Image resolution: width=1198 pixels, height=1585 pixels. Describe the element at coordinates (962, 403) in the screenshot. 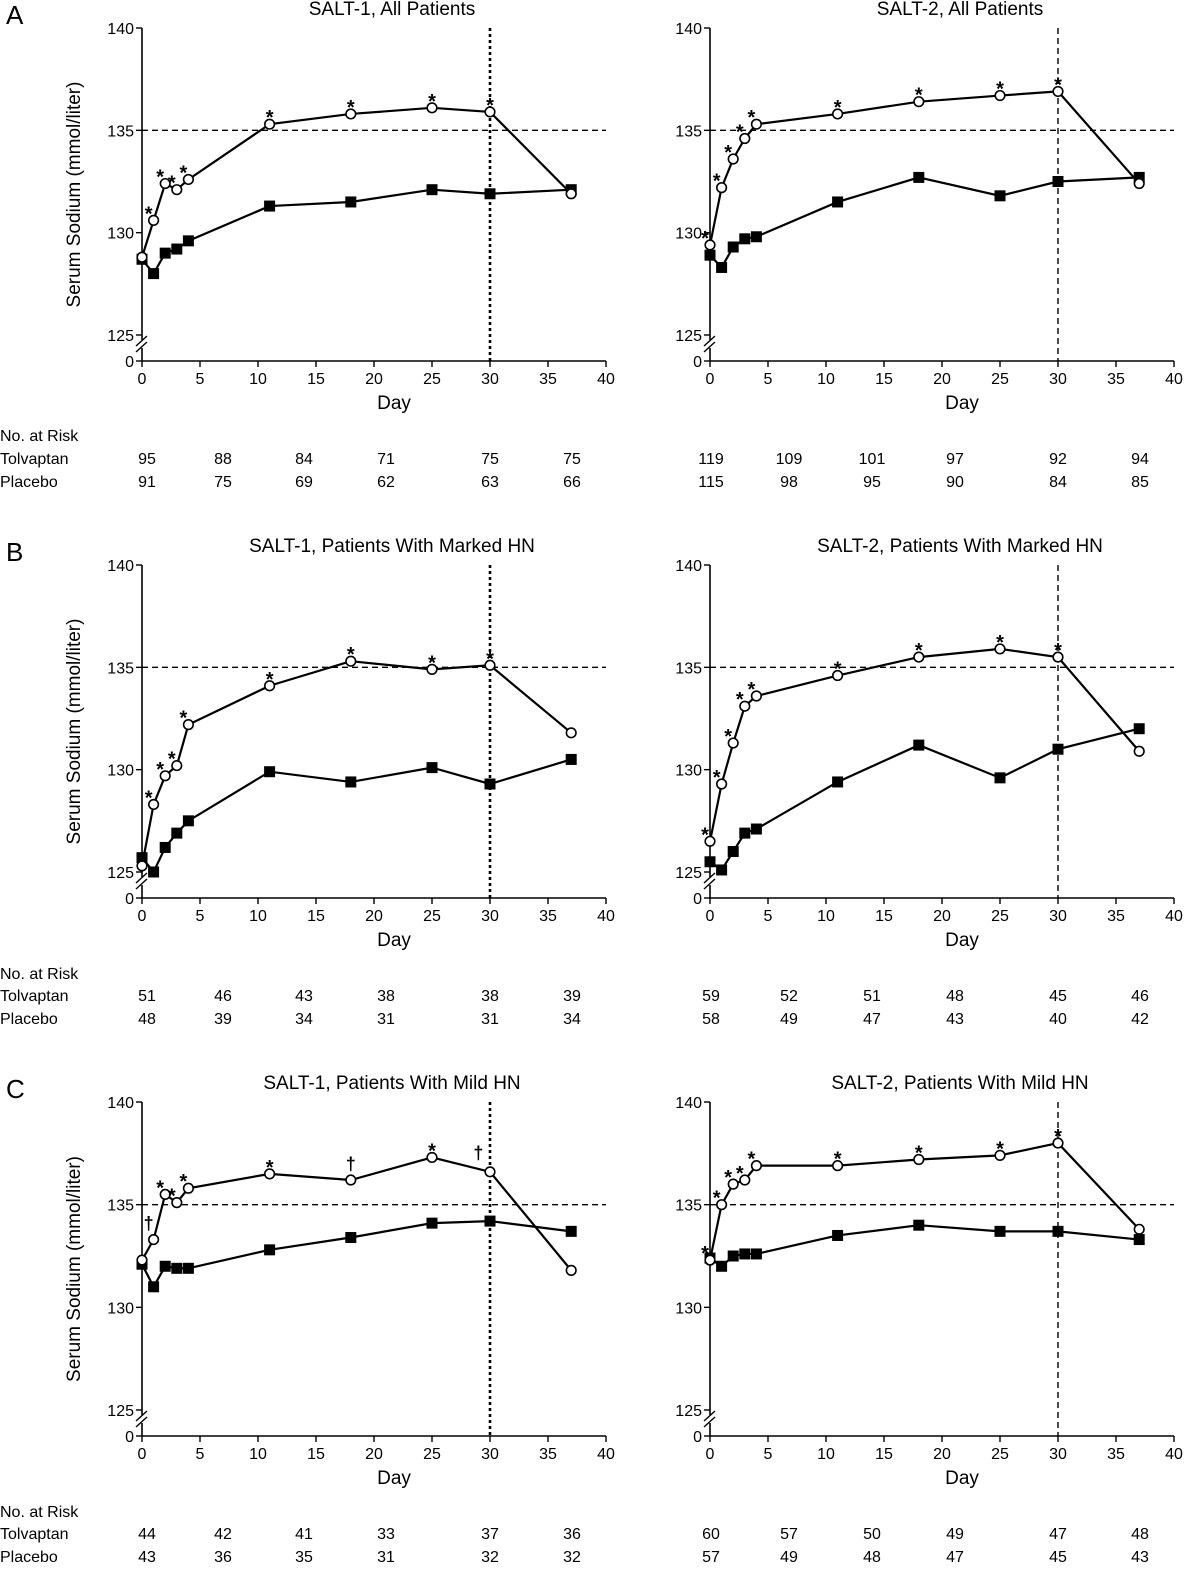

I see `x-axis-label: Day` at that location.